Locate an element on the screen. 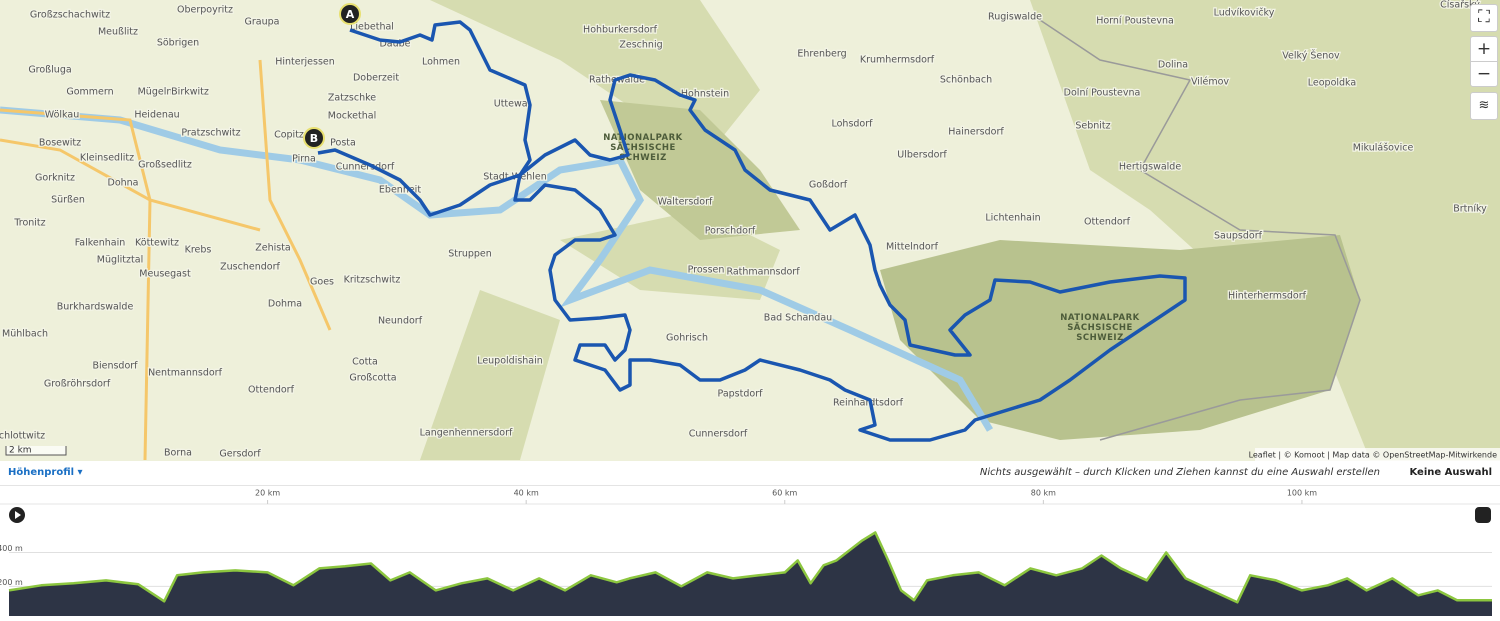  place-label: Köttewitz is located at coordinates (157, 243).